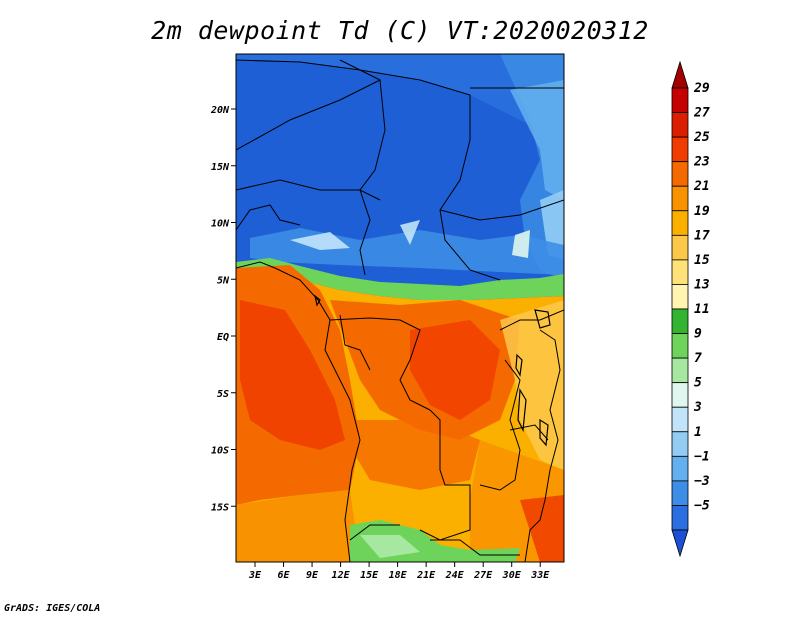 The height and width of the screenshot is (618, 800). What do you see at coordinates (298, 526) in the screenshot?
I see `south-orange-west` at bounding box center [298, 526].